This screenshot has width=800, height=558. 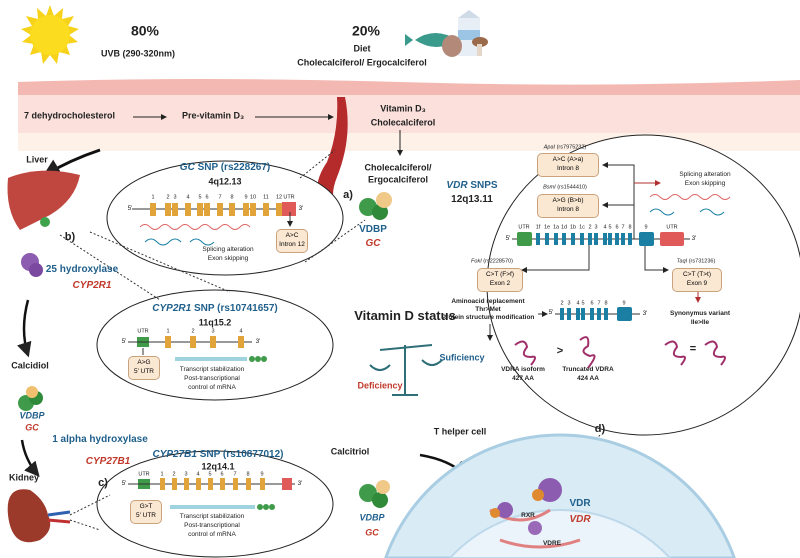 What do you see at coordinates (24, 477) in the screenshot?
I see `kidney-label: Kidney` at bounding box center [24, 477].